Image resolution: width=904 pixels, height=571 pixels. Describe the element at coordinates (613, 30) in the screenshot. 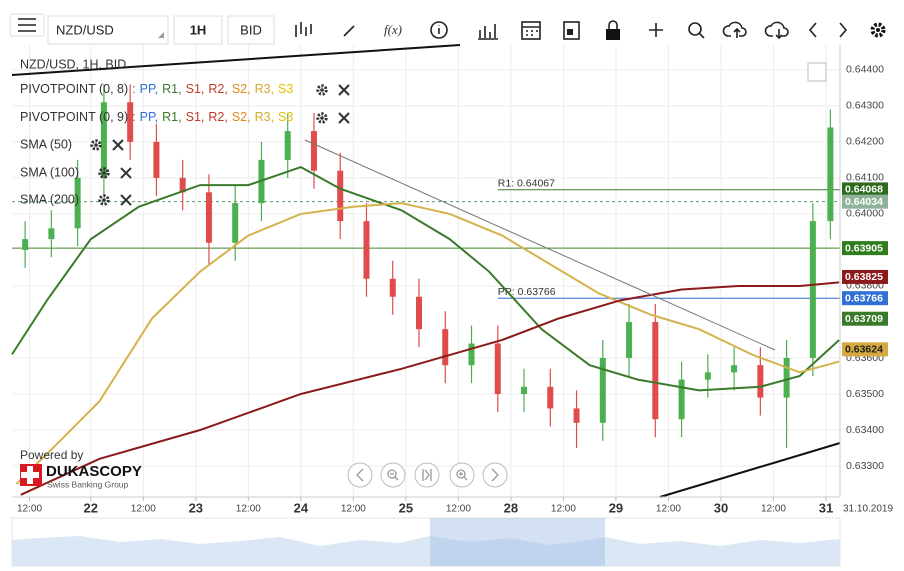

I see `lock-button` at that location.